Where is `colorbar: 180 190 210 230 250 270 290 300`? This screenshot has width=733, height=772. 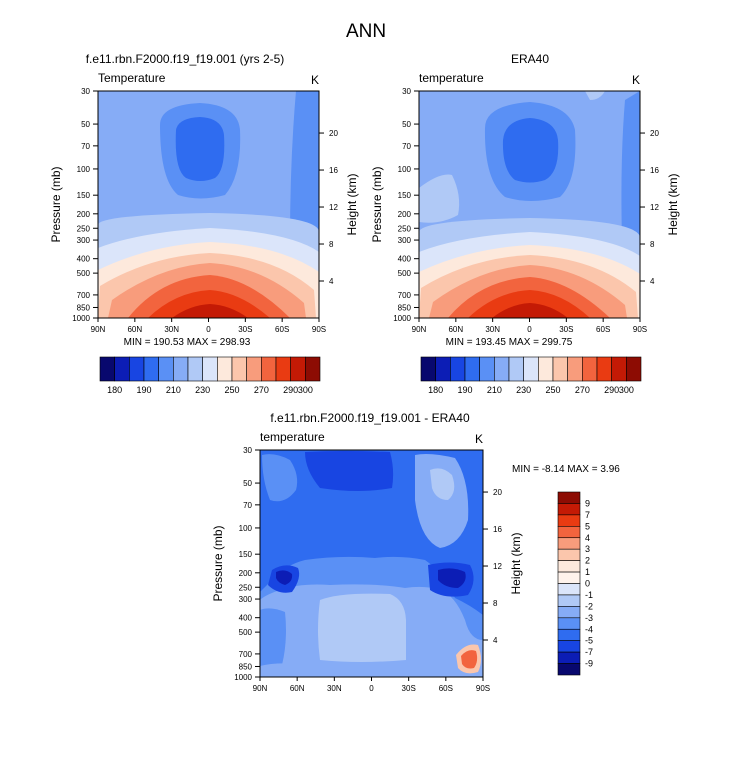
colorbar: 180 190 210 230 250 270 290 300 is located at coordinates (210, 375).